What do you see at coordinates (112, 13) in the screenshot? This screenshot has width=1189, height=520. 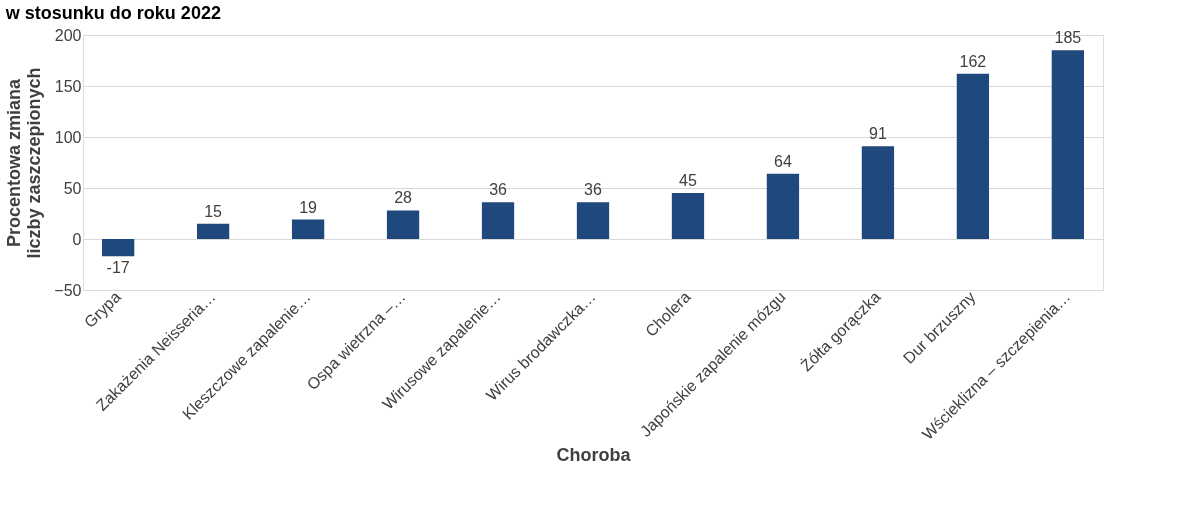 I see `chart-title: w stosunku do roku 2022` at bounding box center [112, 13].